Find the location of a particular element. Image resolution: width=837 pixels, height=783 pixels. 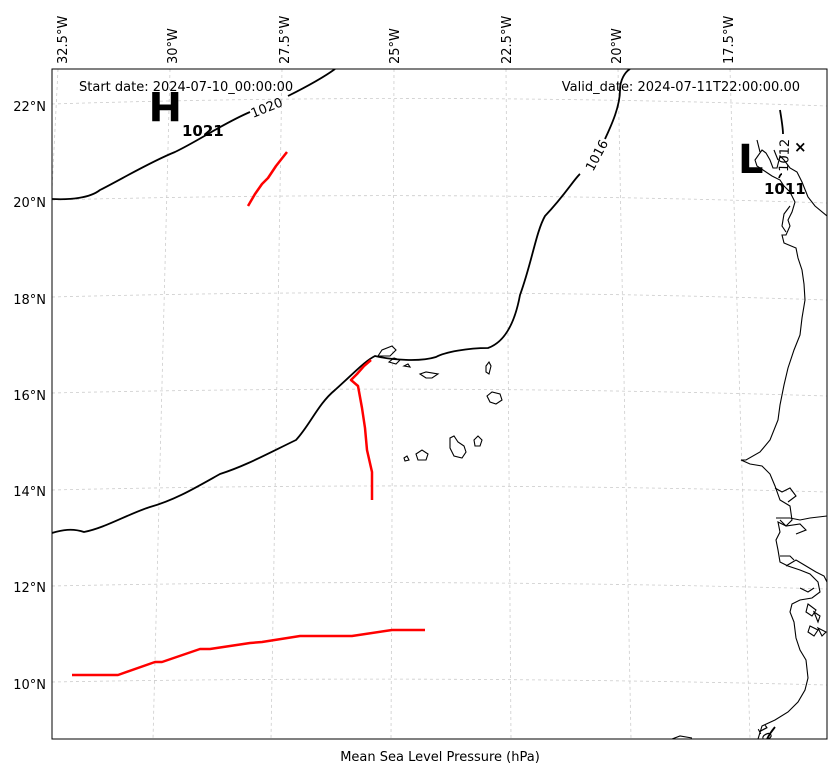

africa-coastline is located at coordinates (783, 444).